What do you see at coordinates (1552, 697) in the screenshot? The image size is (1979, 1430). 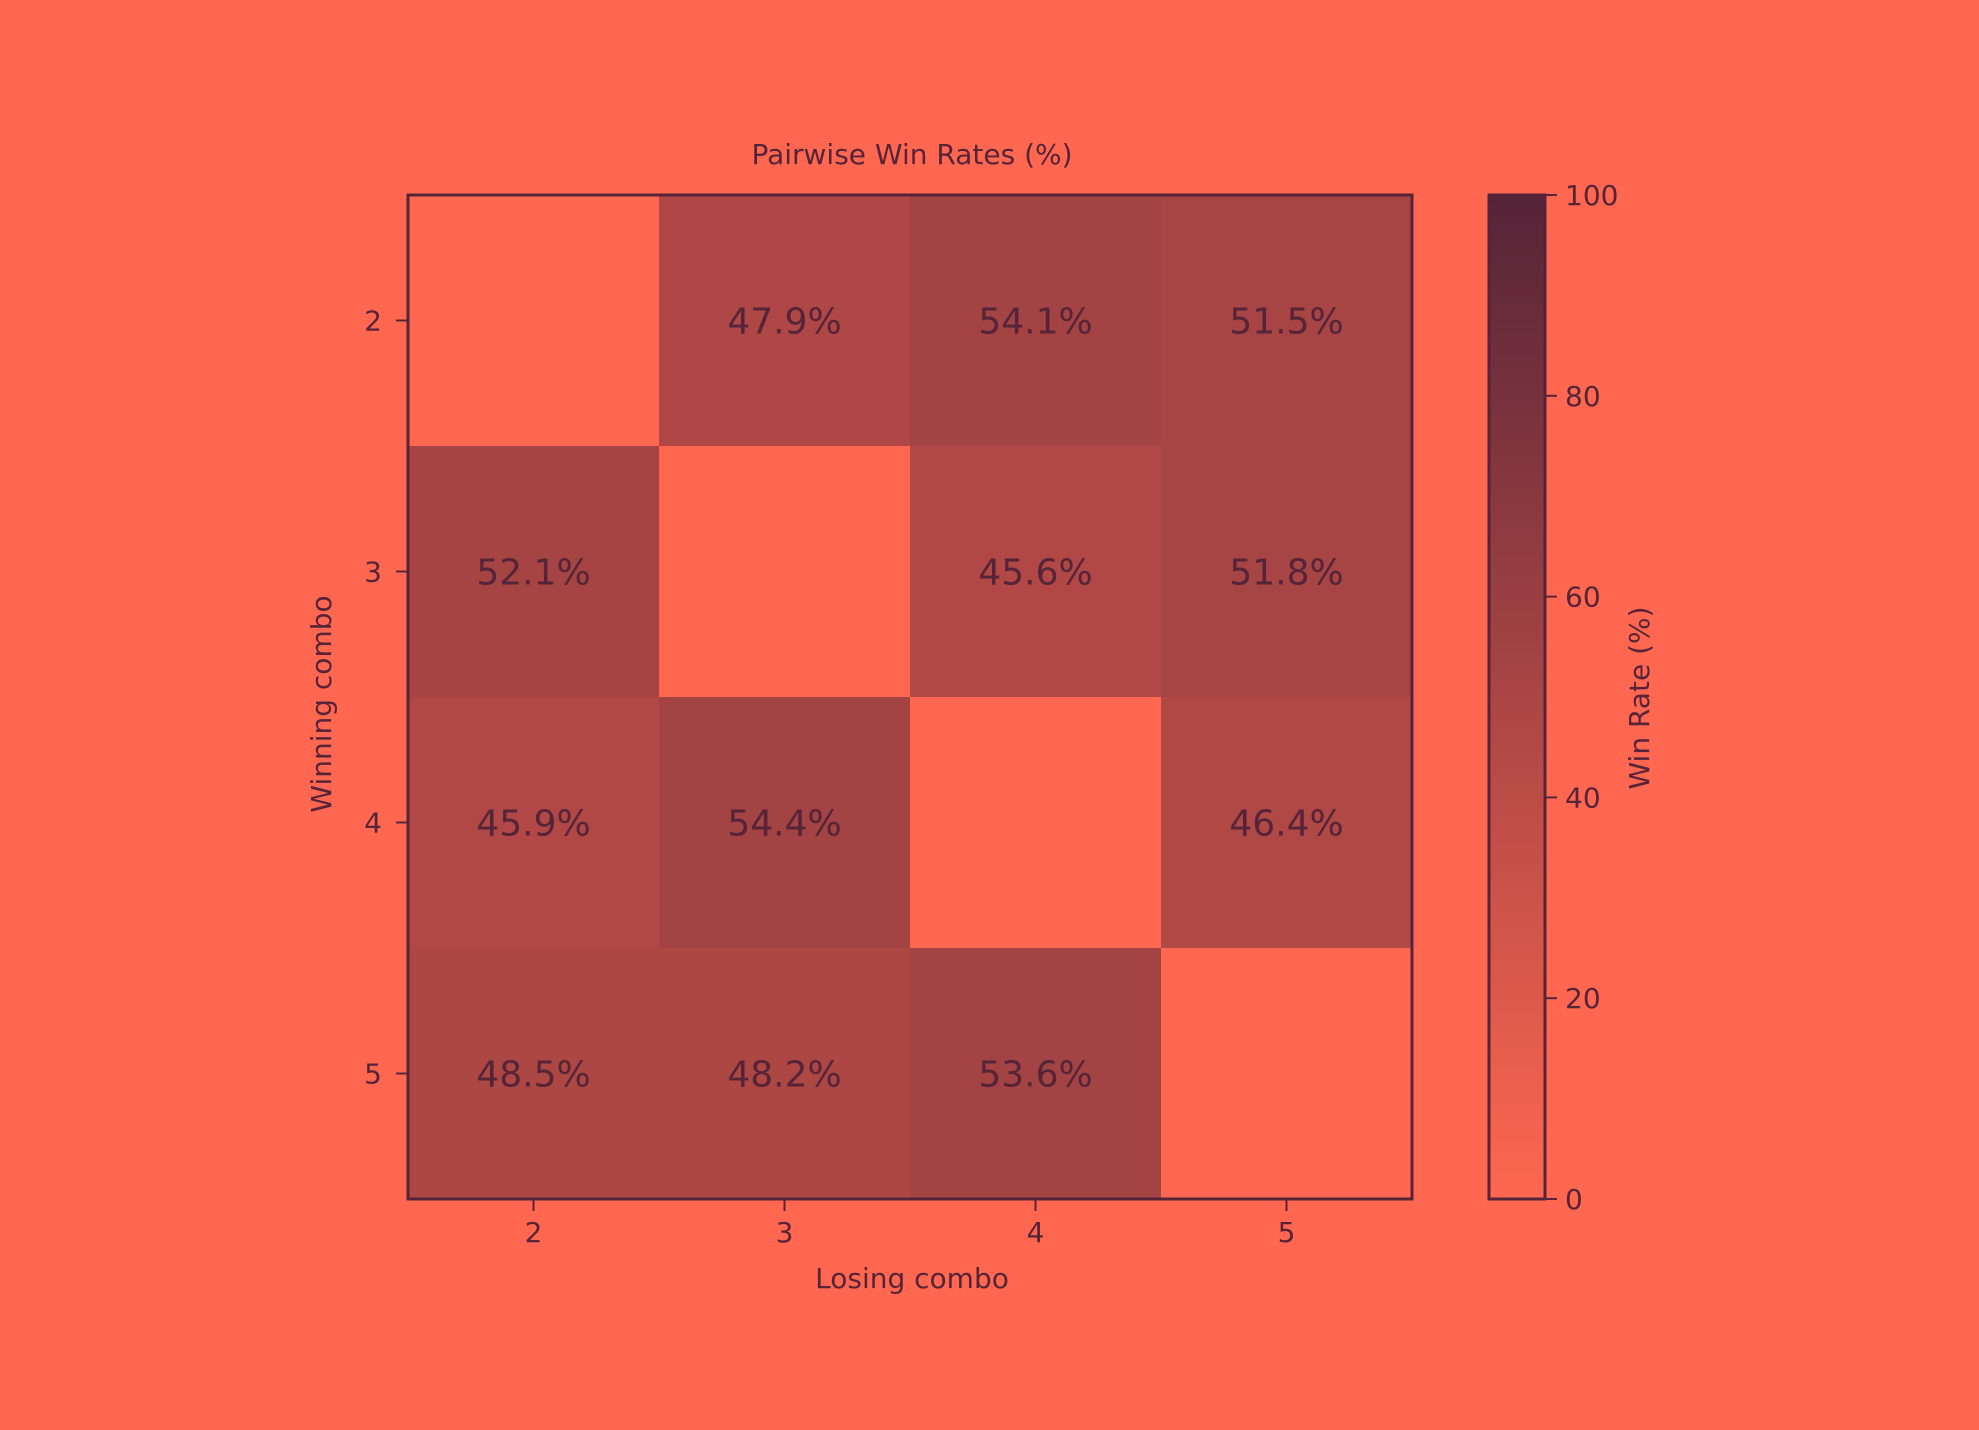 I see `colorbar: 0 20 40 60 80 100` at bounding box center [1552, 697].